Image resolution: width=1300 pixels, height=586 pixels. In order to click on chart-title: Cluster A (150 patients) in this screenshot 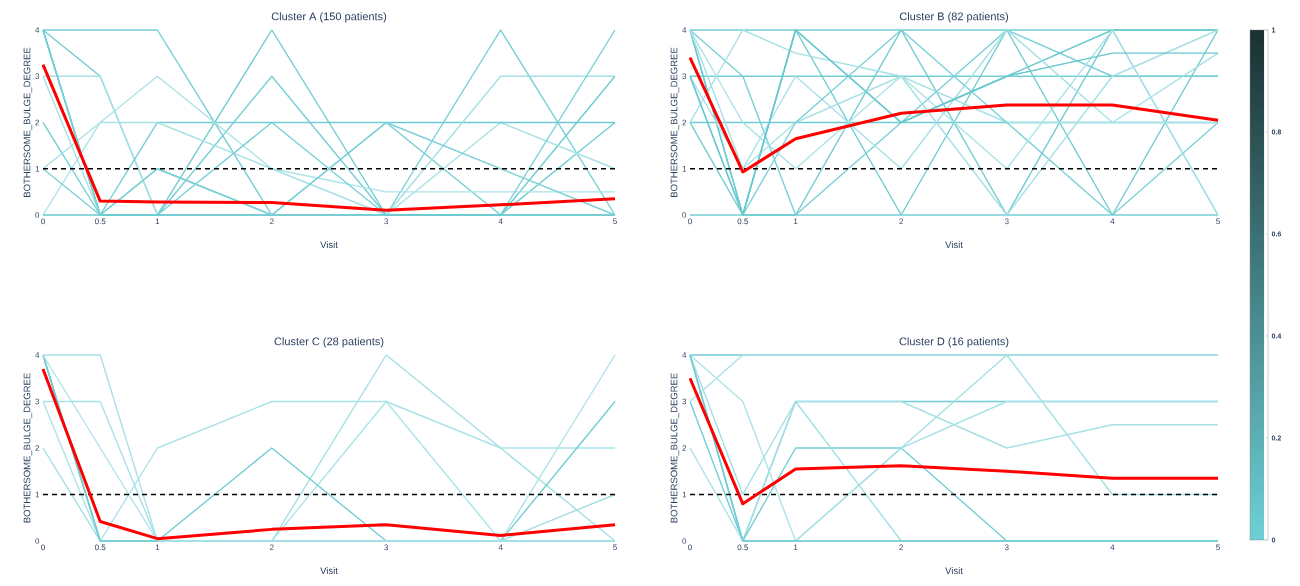, I will do `click(329, 17)`.